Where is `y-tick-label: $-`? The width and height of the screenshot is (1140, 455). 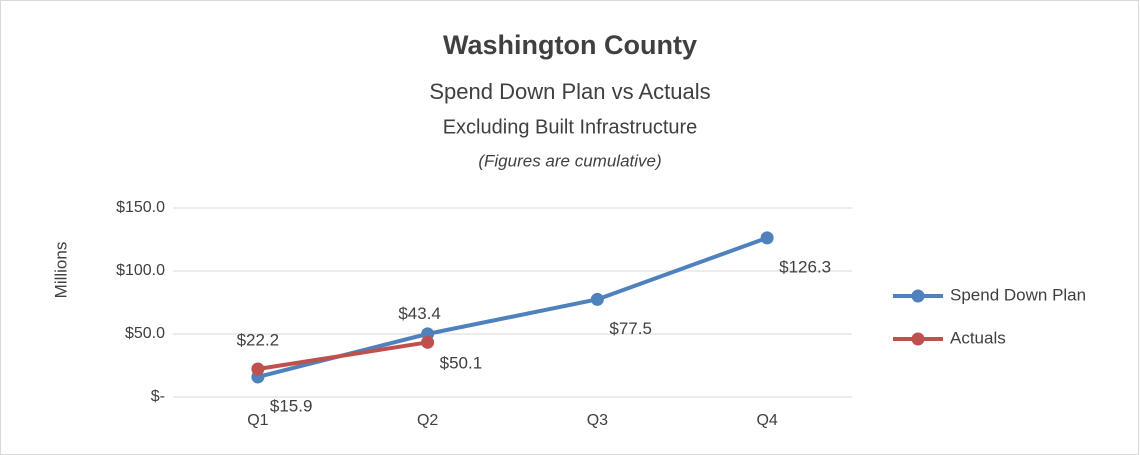 y-tick-label: $- is located at coordinates (158, 396).